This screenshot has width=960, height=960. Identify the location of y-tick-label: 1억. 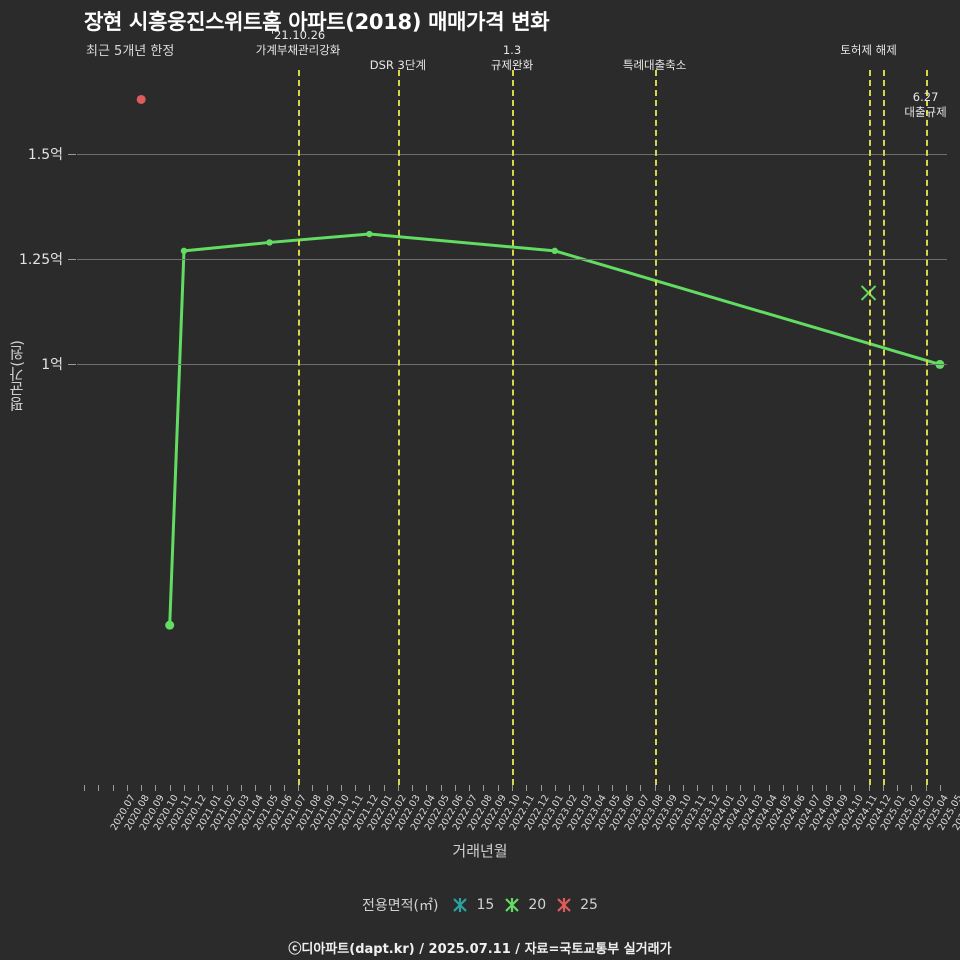
(52, 365).